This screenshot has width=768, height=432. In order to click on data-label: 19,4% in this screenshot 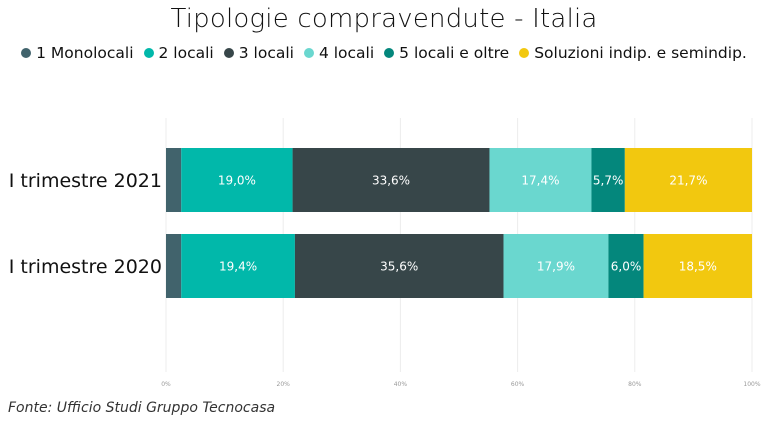, I will do `click(238, 267)`.